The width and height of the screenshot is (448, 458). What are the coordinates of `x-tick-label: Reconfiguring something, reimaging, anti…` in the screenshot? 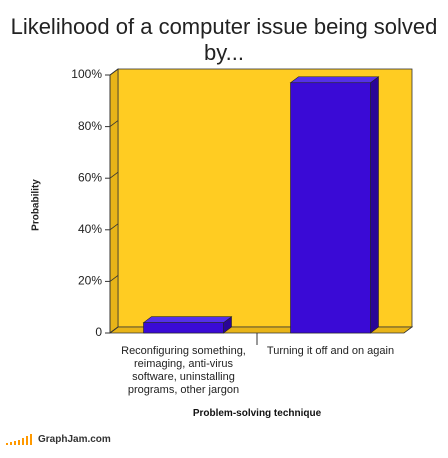 It's located at (183, 370).